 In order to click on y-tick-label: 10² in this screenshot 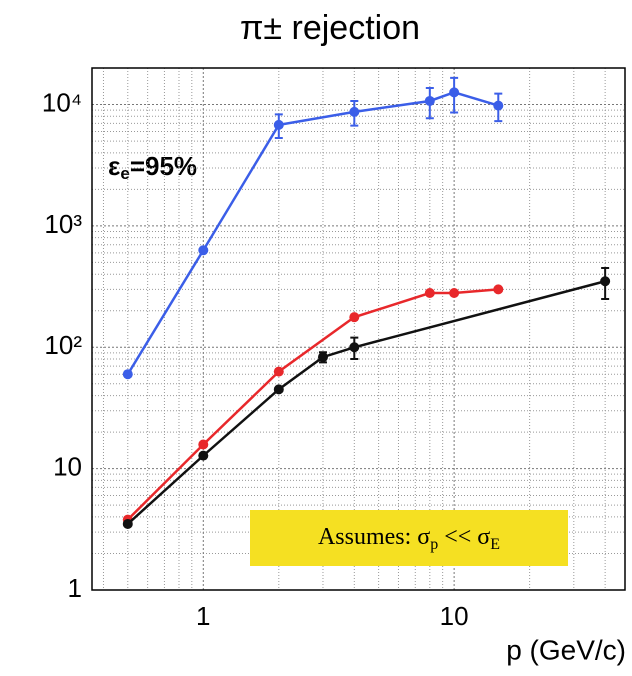, I will do `click(63, 345)`.